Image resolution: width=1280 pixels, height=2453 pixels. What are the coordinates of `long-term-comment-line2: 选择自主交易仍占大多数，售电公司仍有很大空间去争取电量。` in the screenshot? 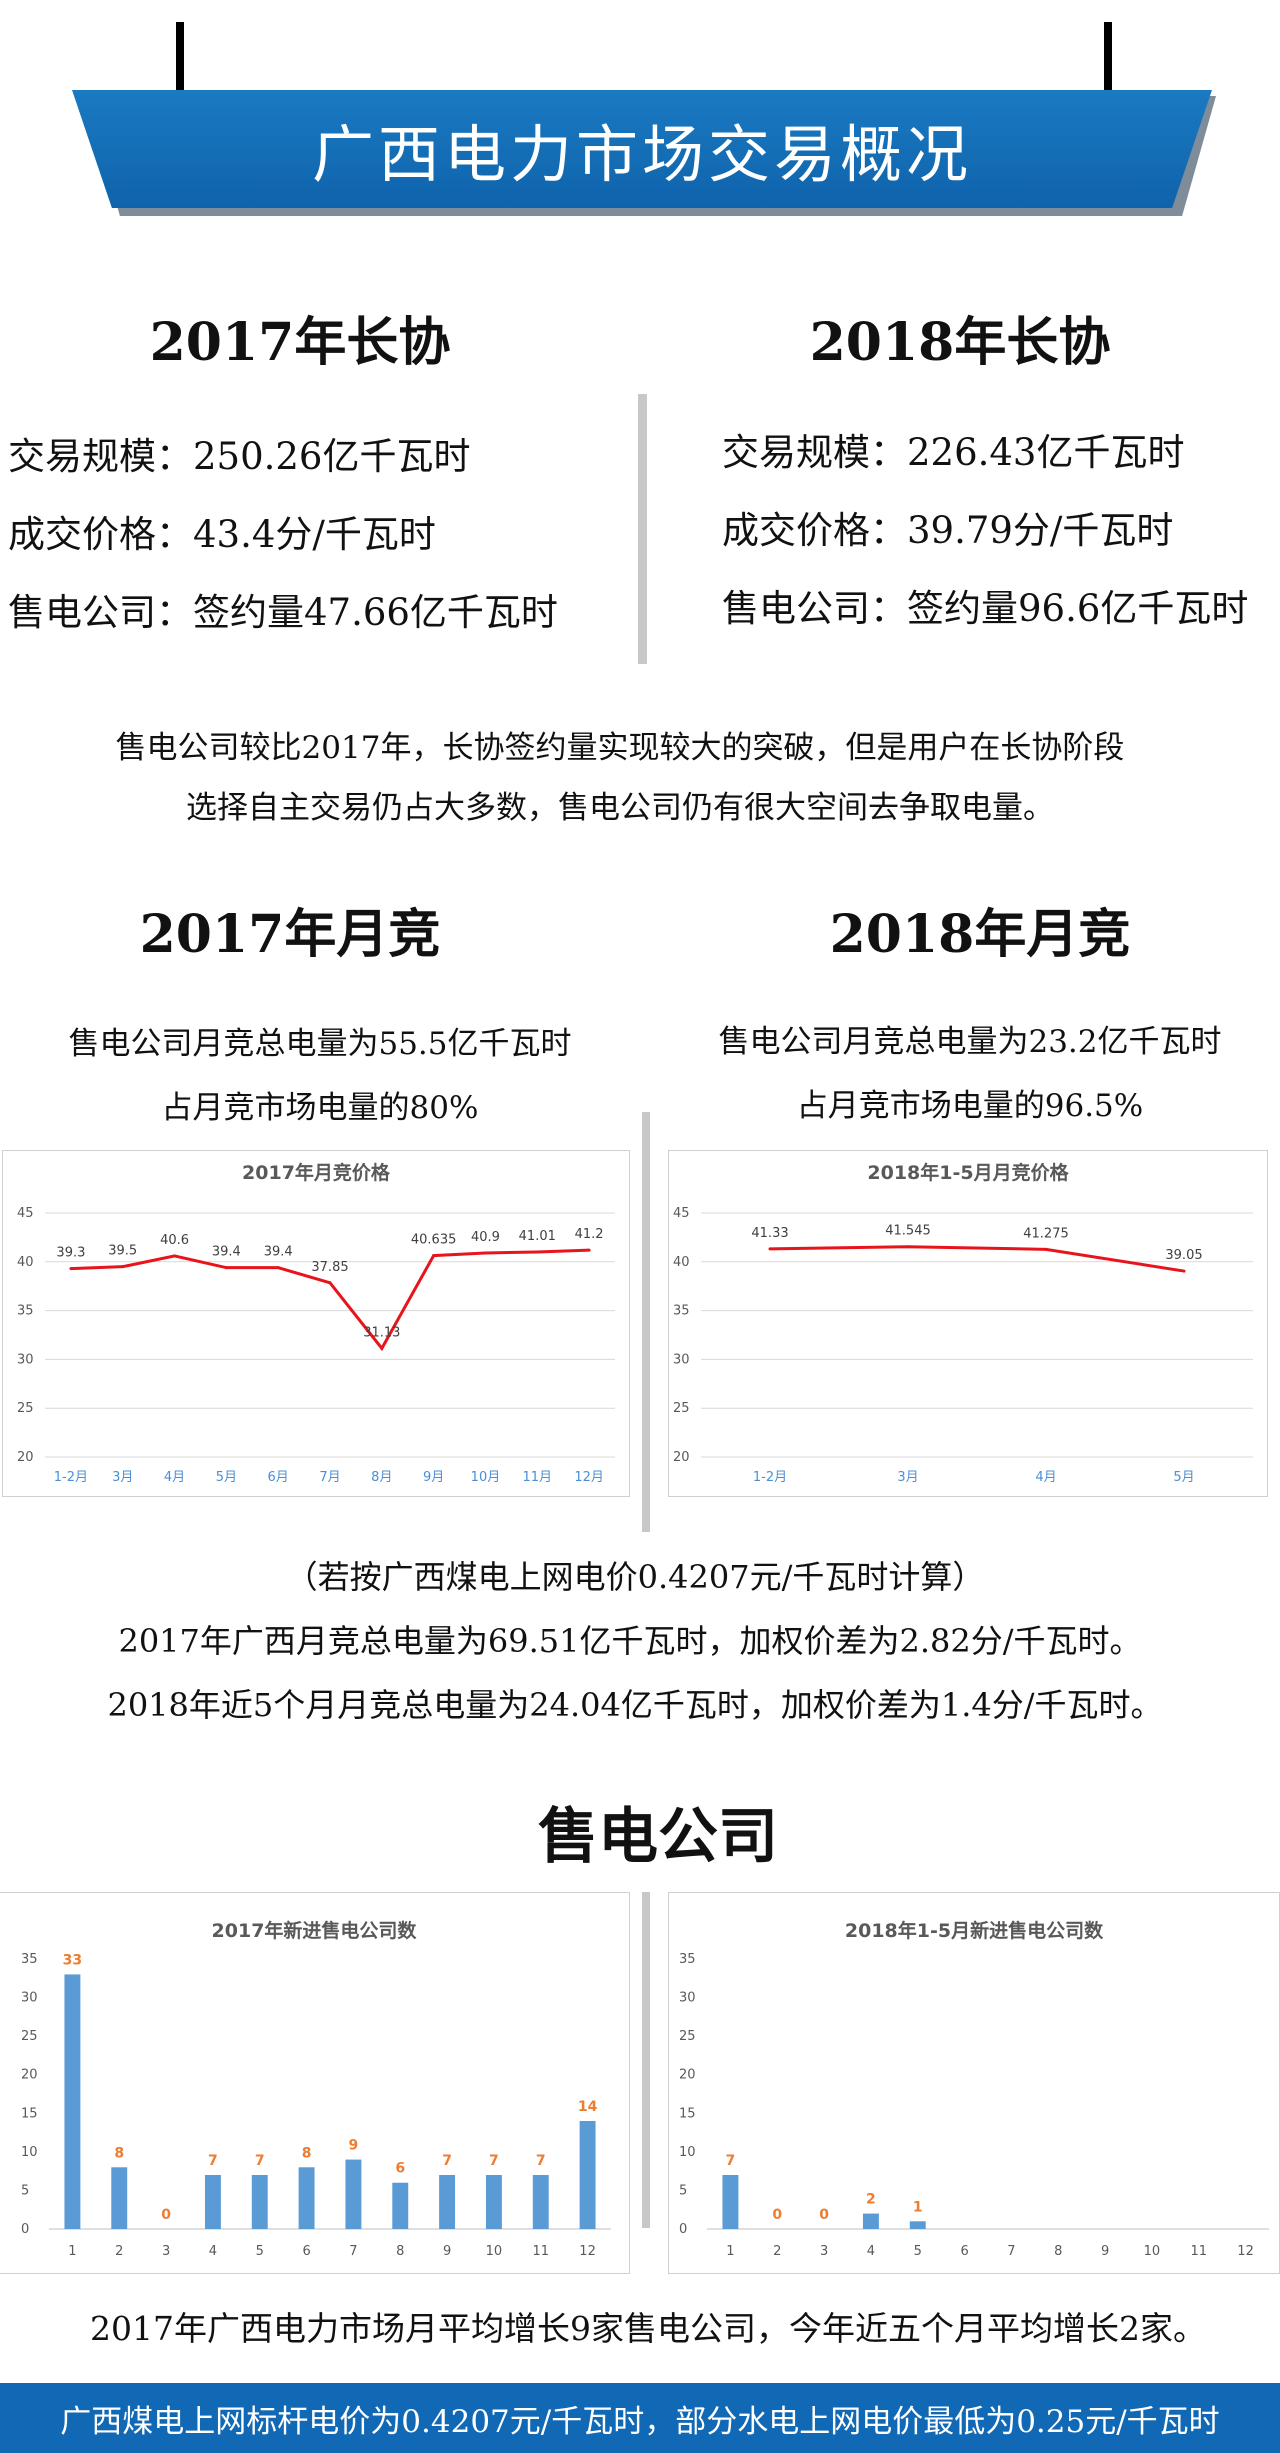 It's located at (620, 808).